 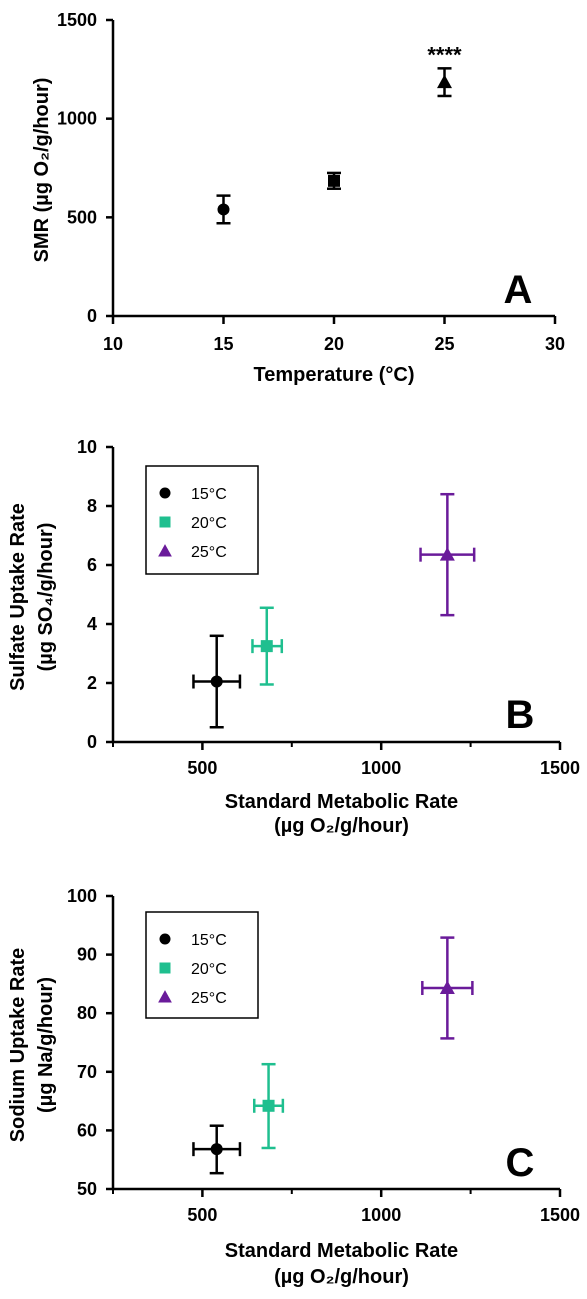 I want to click on y-tick-label: 10, so click(x=87, y=447).